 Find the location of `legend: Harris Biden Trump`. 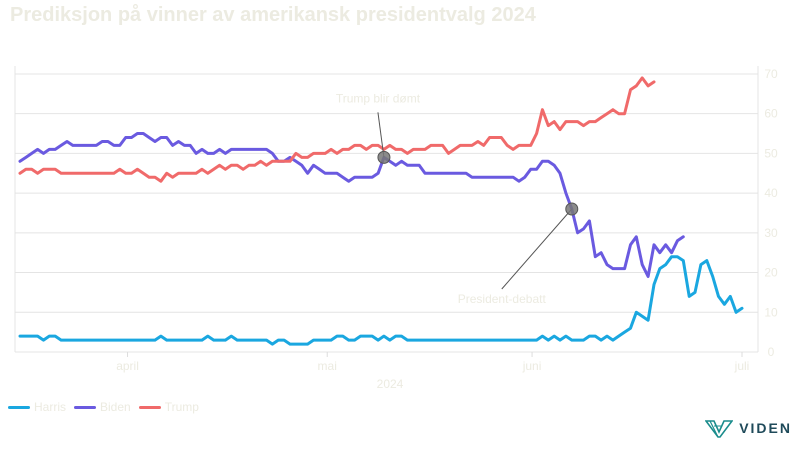

legend: Harris Biden Trump is located at coordinates (103, 407).